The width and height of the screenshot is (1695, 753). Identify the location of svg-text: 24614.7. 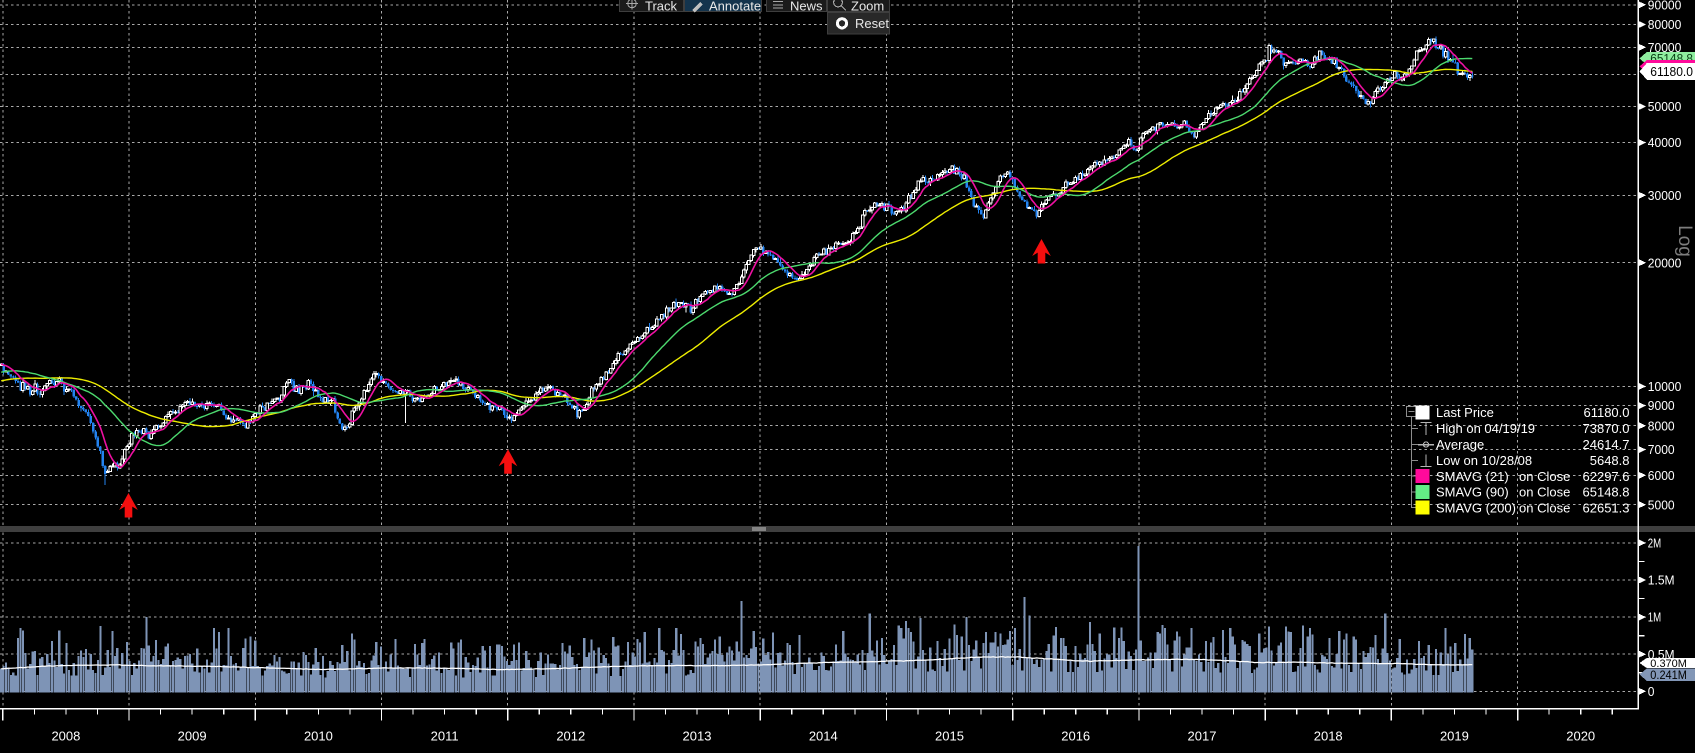
(1606, 444).